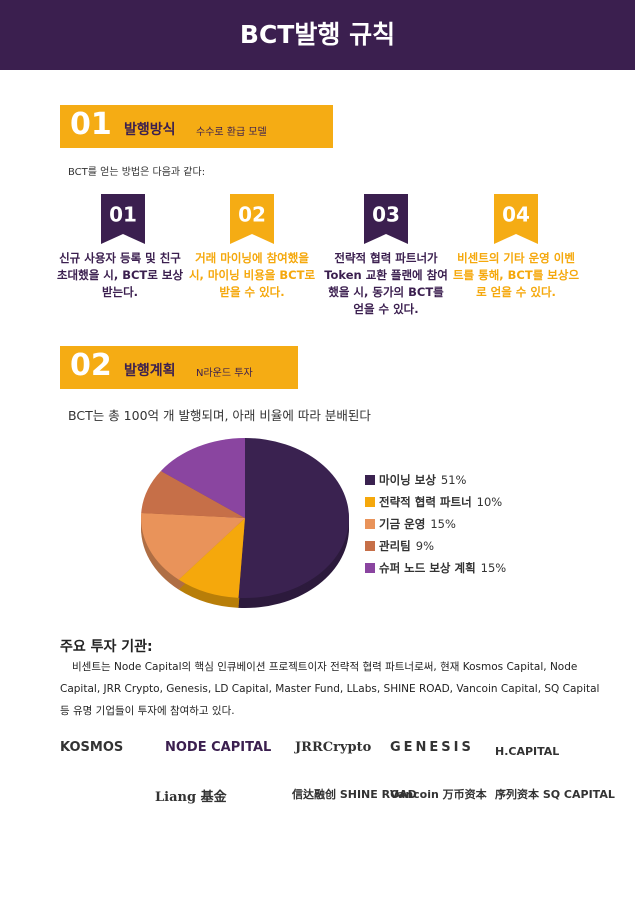  Describe the element at coordinates (252, 215) in the screenshot. I see `ribbon-number: 02` at that location.